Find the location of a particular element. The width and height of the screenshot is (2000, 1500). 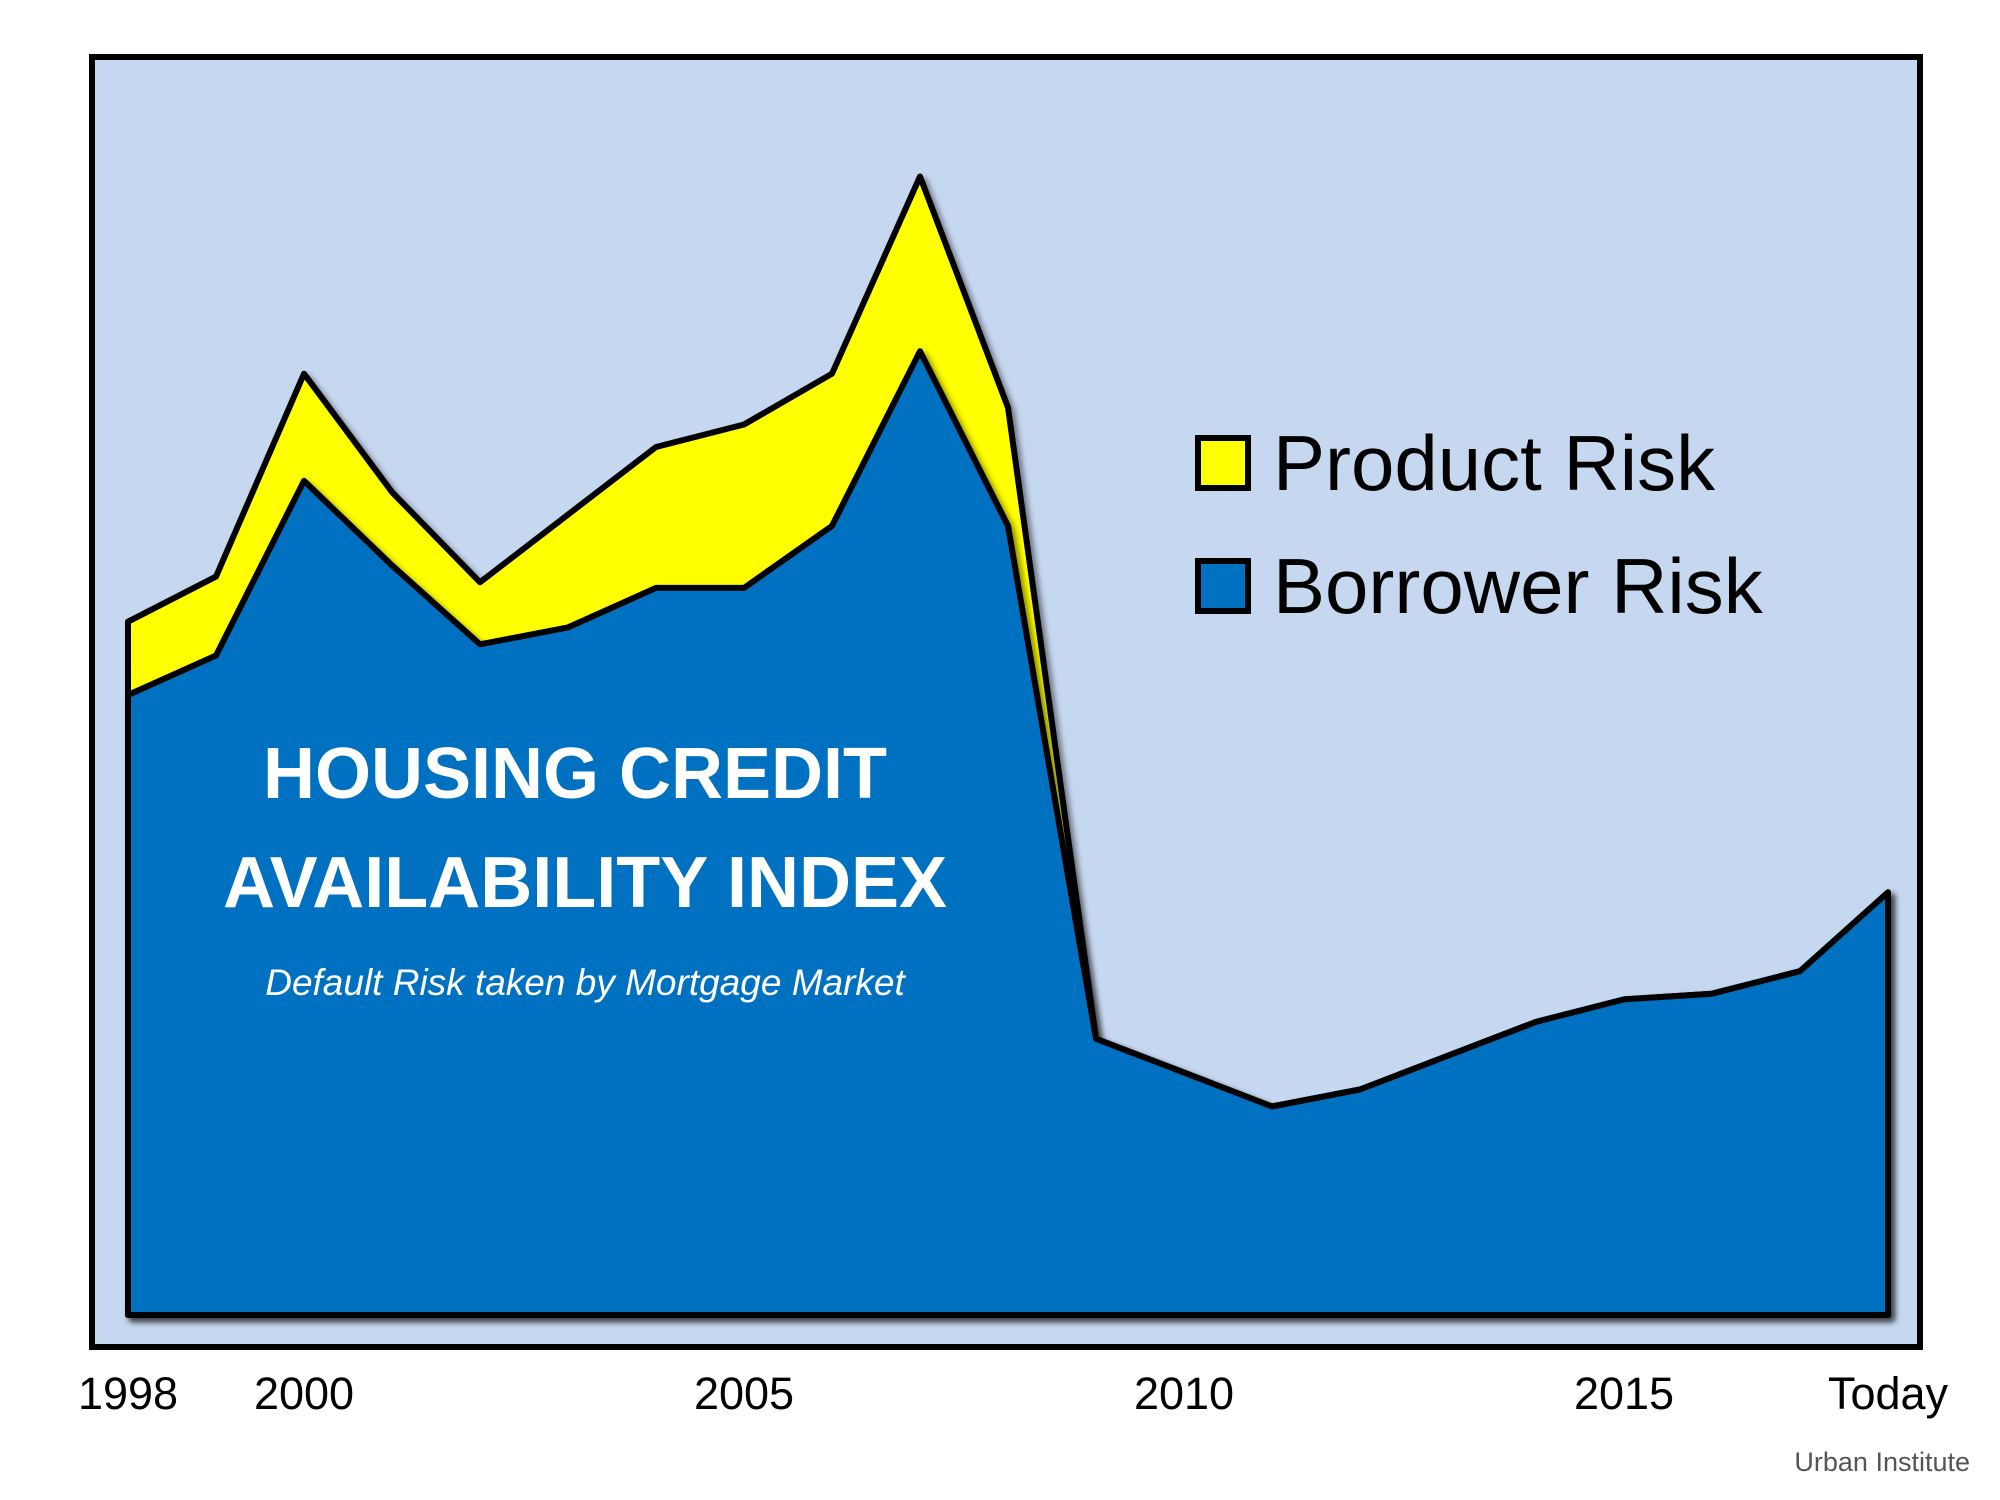

x-tick-label: 2010 is located at coordinates (1184, 1393).